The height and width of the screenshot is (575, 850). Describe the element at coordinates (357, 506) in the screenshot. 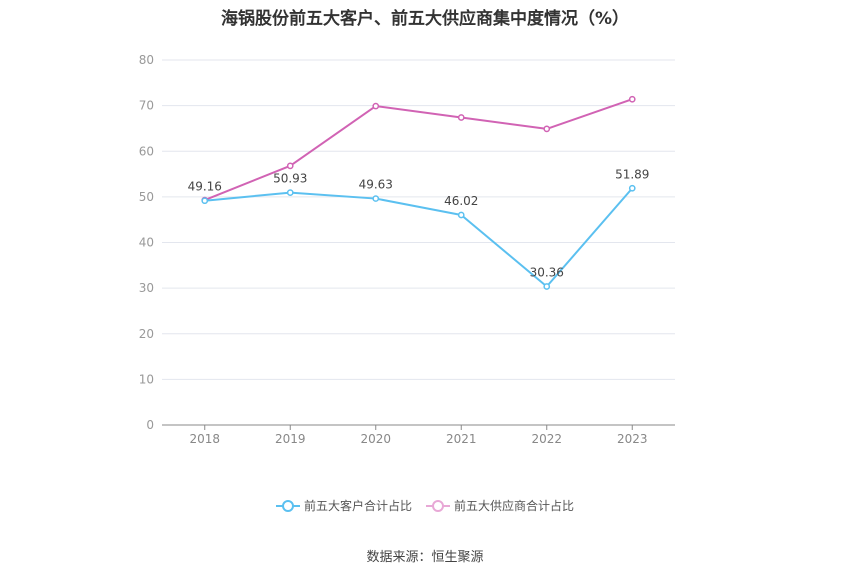

I see `legend-label-customers: 前五大客户合计占比` at that location.